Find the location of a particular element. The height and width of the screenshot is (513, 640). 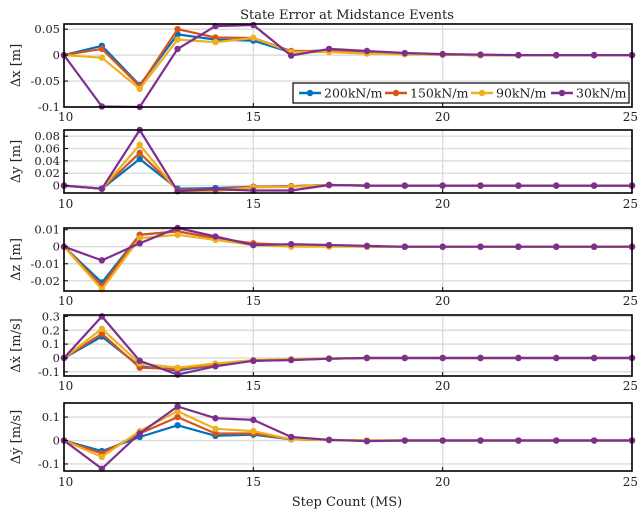

legend: 200kN/m 150kN/m 90kN/m 30kN/m is located at coordinates (461, 93).